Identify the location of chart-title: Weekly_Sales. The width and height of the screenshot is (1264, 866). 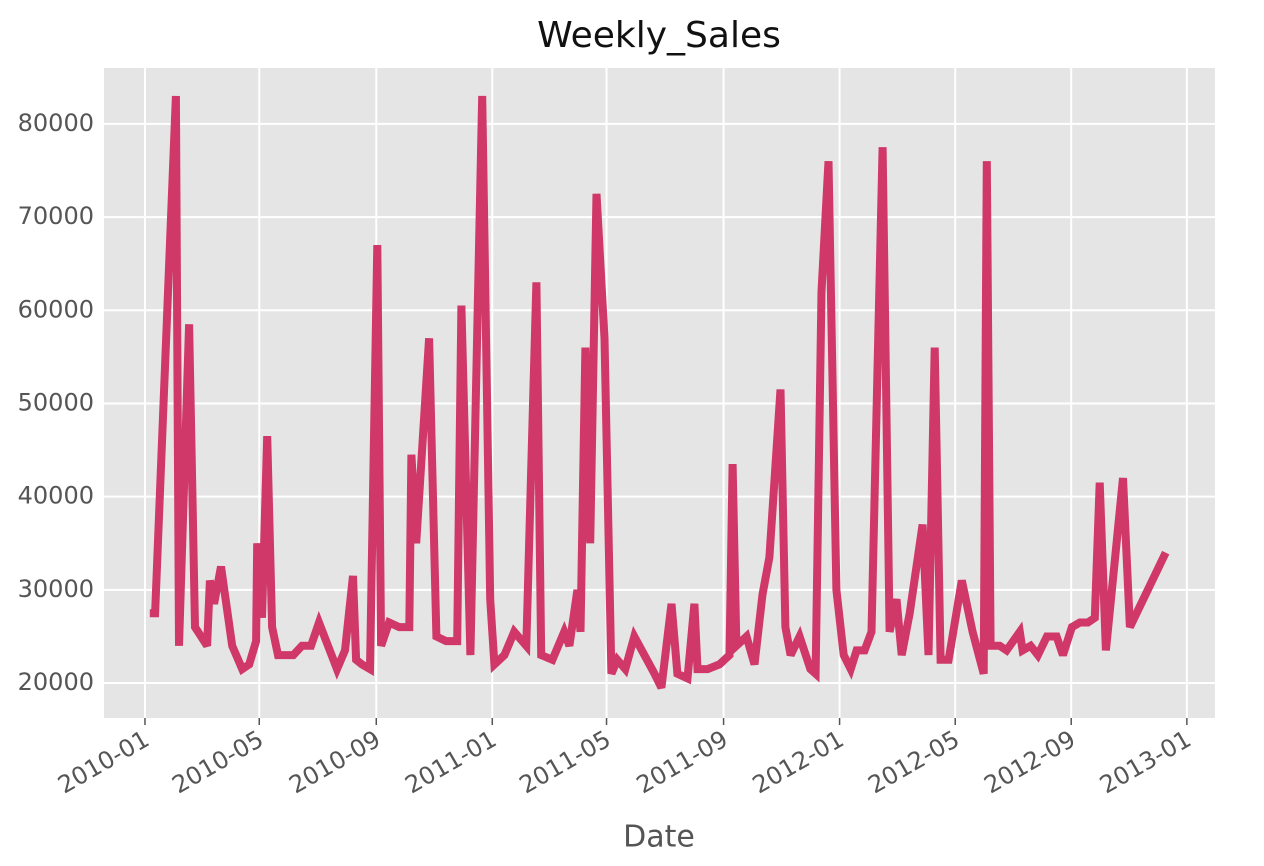
(659, 35).